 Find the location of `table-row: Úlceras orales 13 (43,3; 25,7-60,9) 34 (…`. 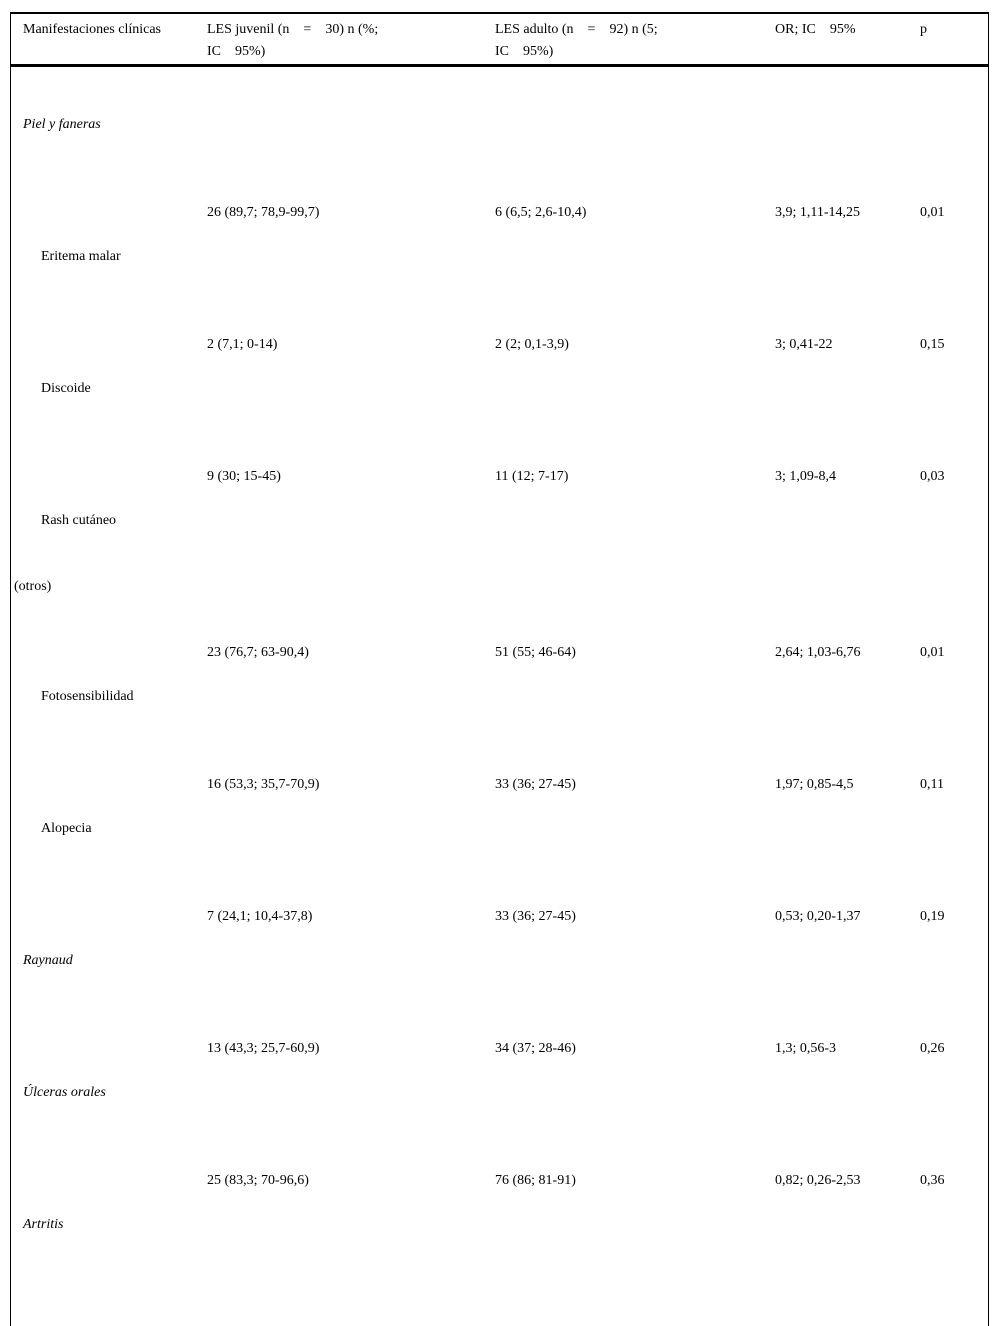

table-row: Úlceras orales 13 (43,3; 25,7-60,9) 34 (… is located at coordinates (499, 1104).